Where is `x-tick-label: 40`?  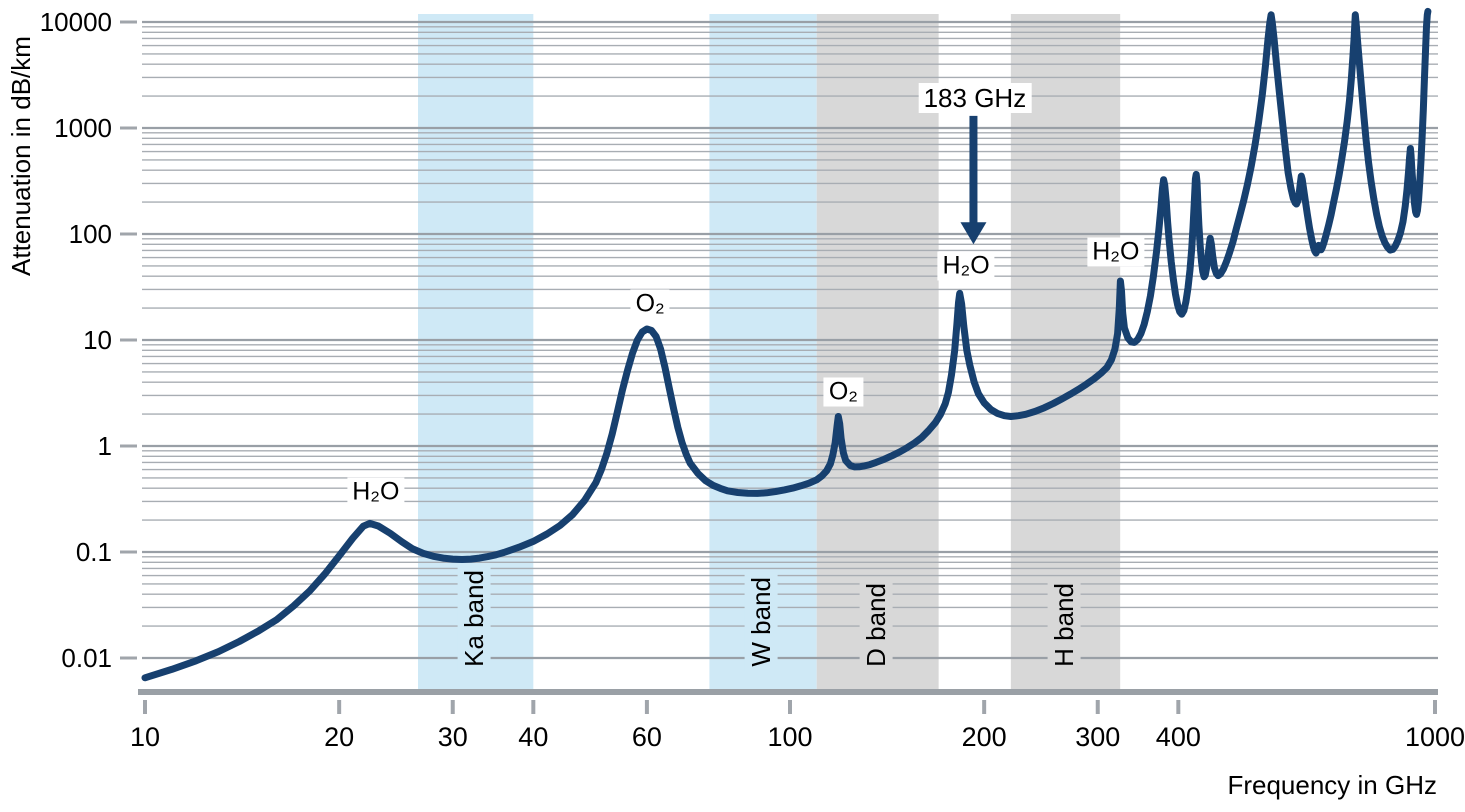 x-tick-label: 40 is located at coordinates (533, 737).